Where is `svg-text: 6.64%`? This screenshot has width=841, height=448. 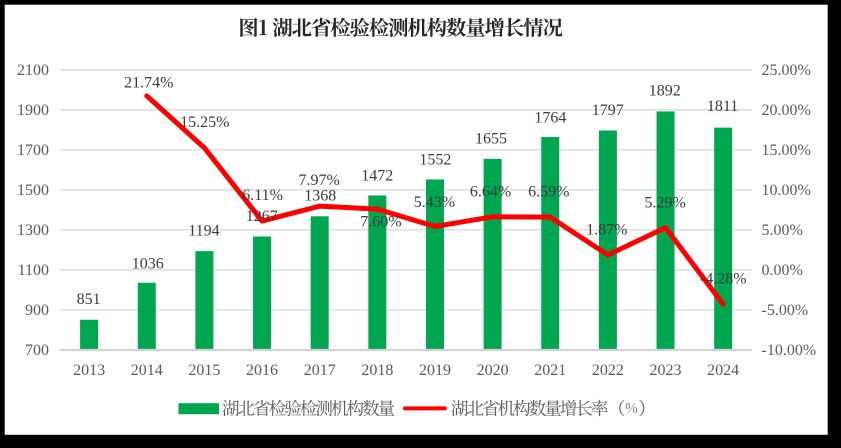
svg-text: 6.64% is located at coordinates (490, 191).